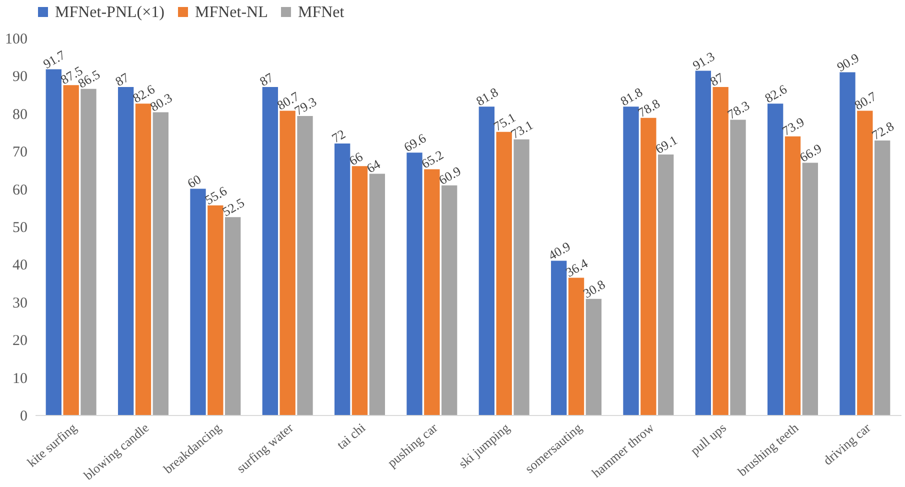 The height and width of the screenshot is (487, 905). Describe the element at coordinates (321, 12) in the screenshot. I see `legend-label: MFNet` at that location.